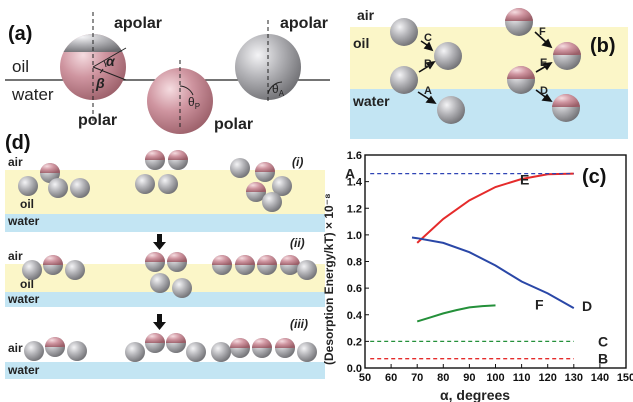 This screenshot has width=633, height=402. What do you see at coordinates (354, 342) in the screenshot?
I see `y-tick-label: 0.2` at bounding box center [354, 342].